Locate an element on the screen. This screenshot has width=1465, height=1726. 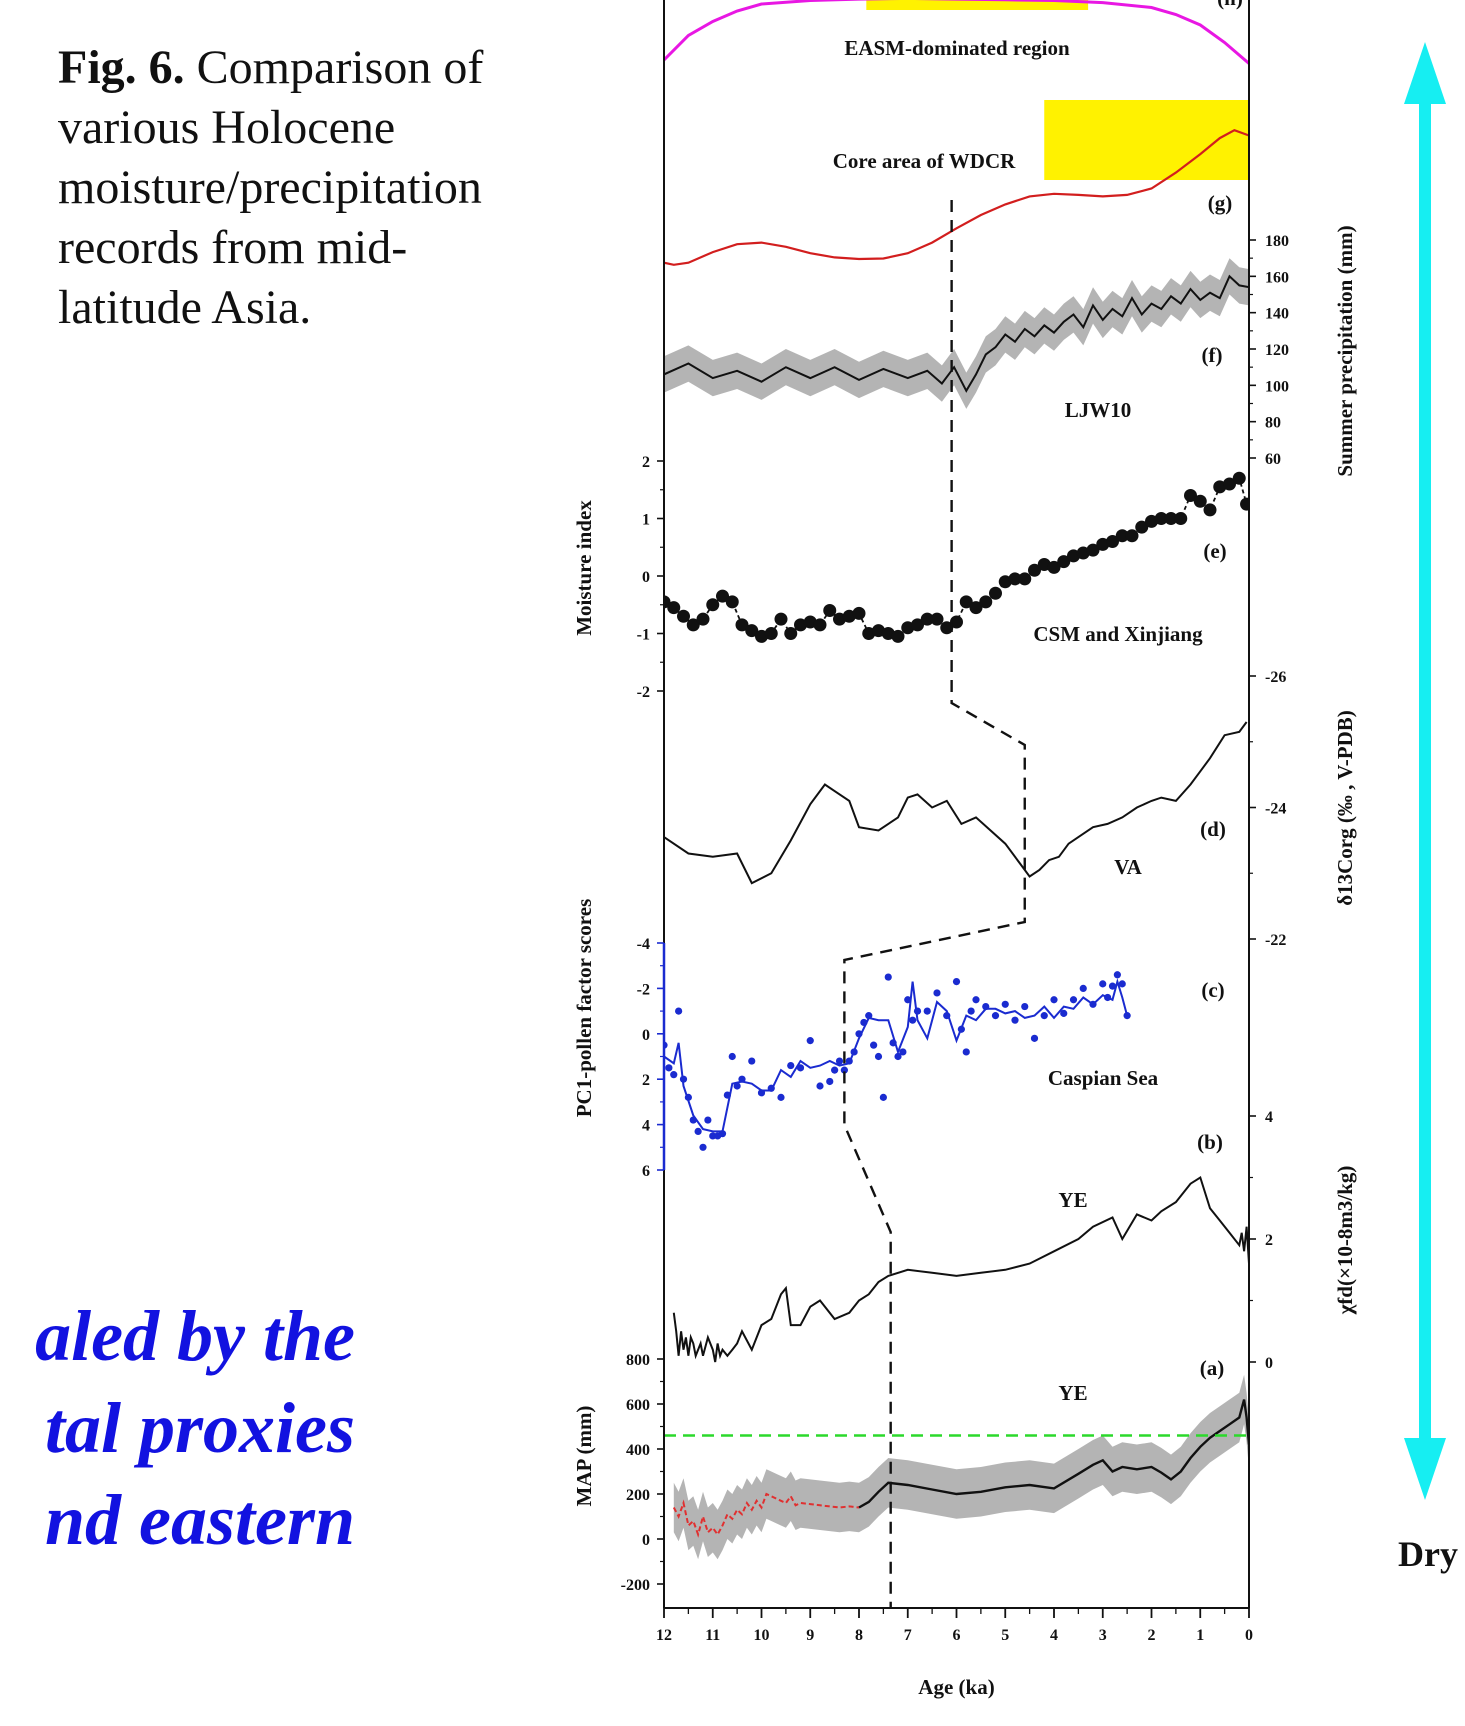
series-d-line is located at coordinates (956, 803).